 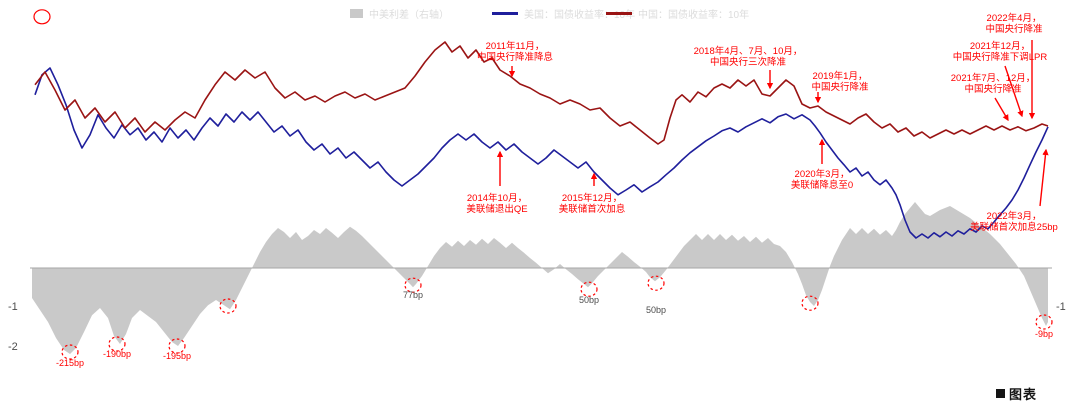 What do you see at coordinates (1000, 57) in the screenshot?
I see `annotation-pboc-2021-12: 中国央行降准下调LPR` at bounding box center [1000, 57].